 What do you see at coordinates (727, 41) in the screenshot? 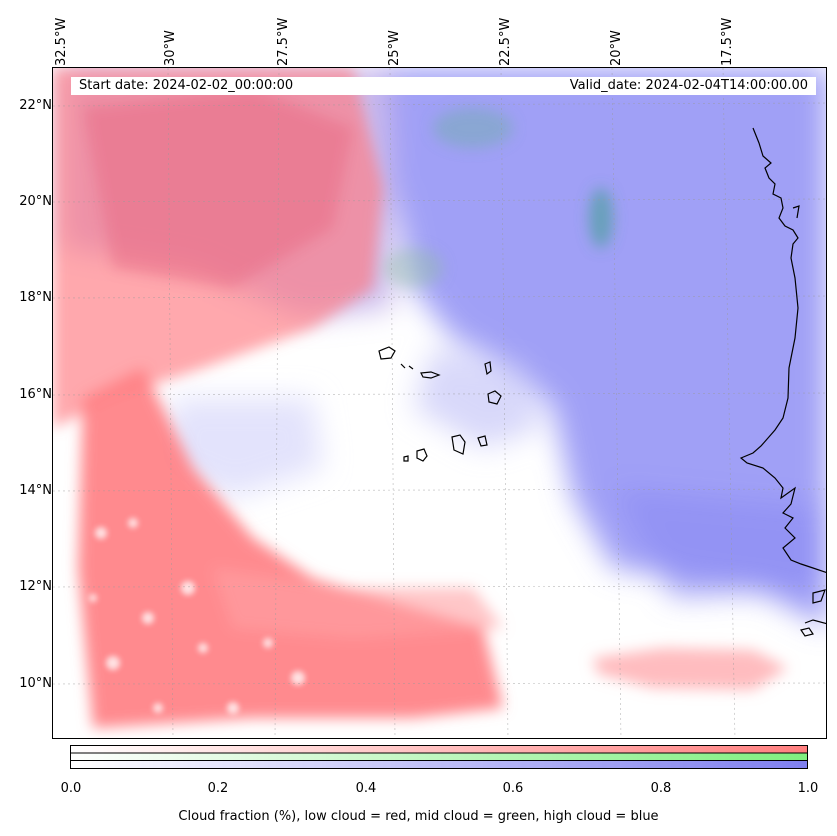
I see `lon-label-17-5w: 17.5°W` at bounding box center [727, 41].